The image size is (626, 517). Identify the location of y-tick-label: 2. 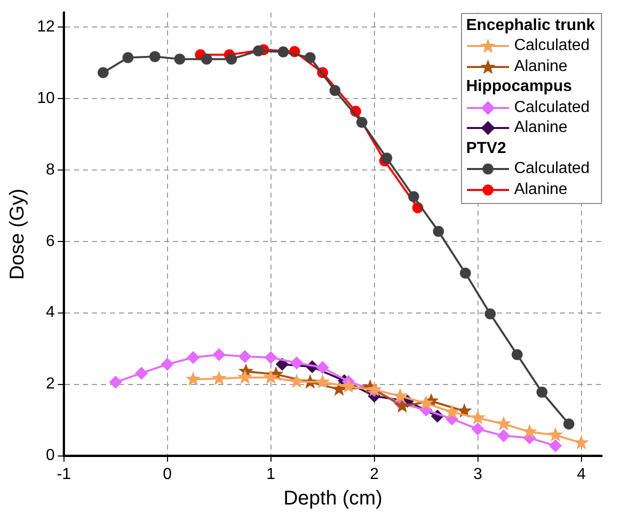
(50, 384).